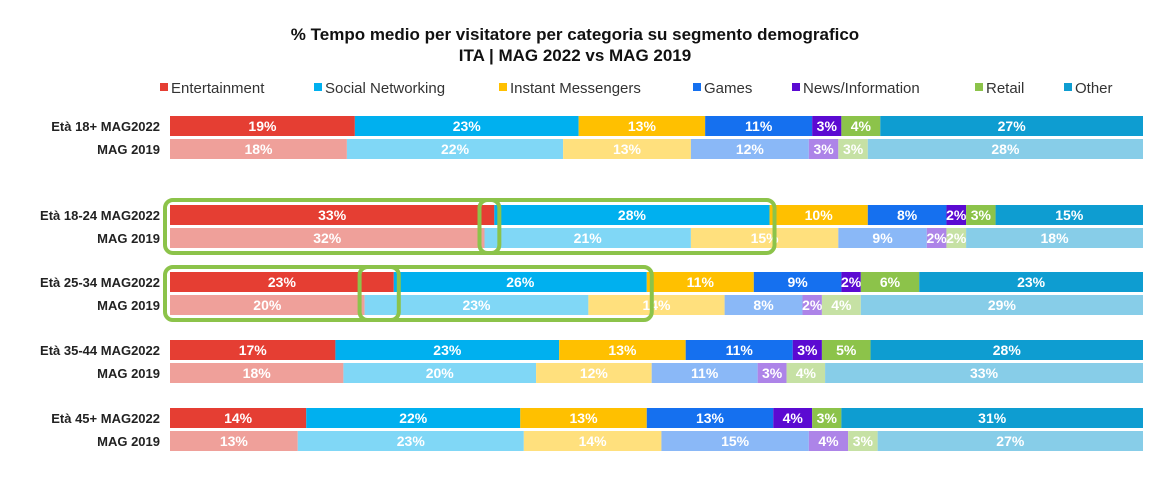 This screenshot has height=481, width=1172. I want to click on data-label: 26%, so click(520, 282).